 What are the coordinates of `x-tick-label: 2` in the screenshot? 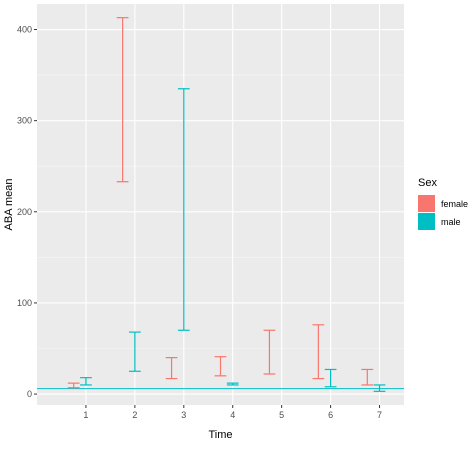 It's located at (134, 415).